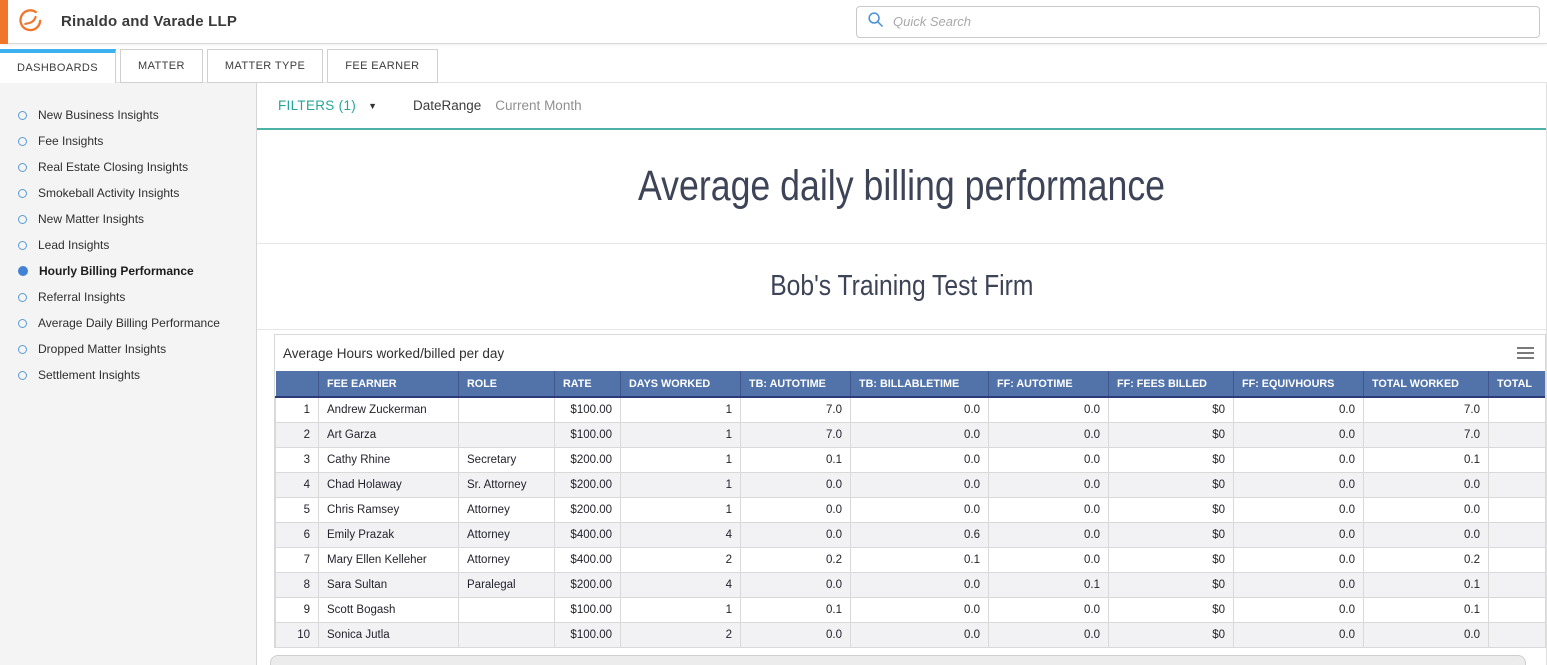 Image resolution: width=1547 pixels, height=665 pixels. Describe the element at coordinates (1525, 353) in the screenshot. I see `menu-icon` at that location.